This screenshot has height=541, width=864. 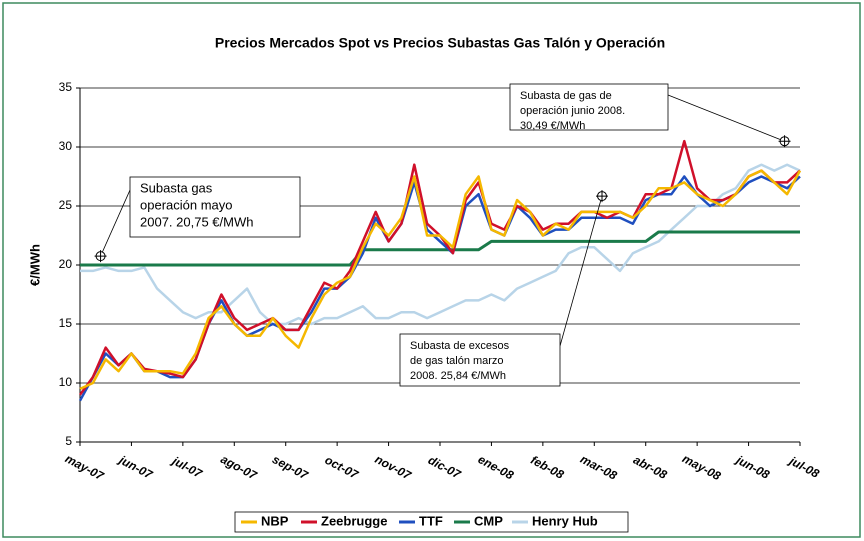 I want to click on y-tick-label: 25, so click(x=66, y=205).